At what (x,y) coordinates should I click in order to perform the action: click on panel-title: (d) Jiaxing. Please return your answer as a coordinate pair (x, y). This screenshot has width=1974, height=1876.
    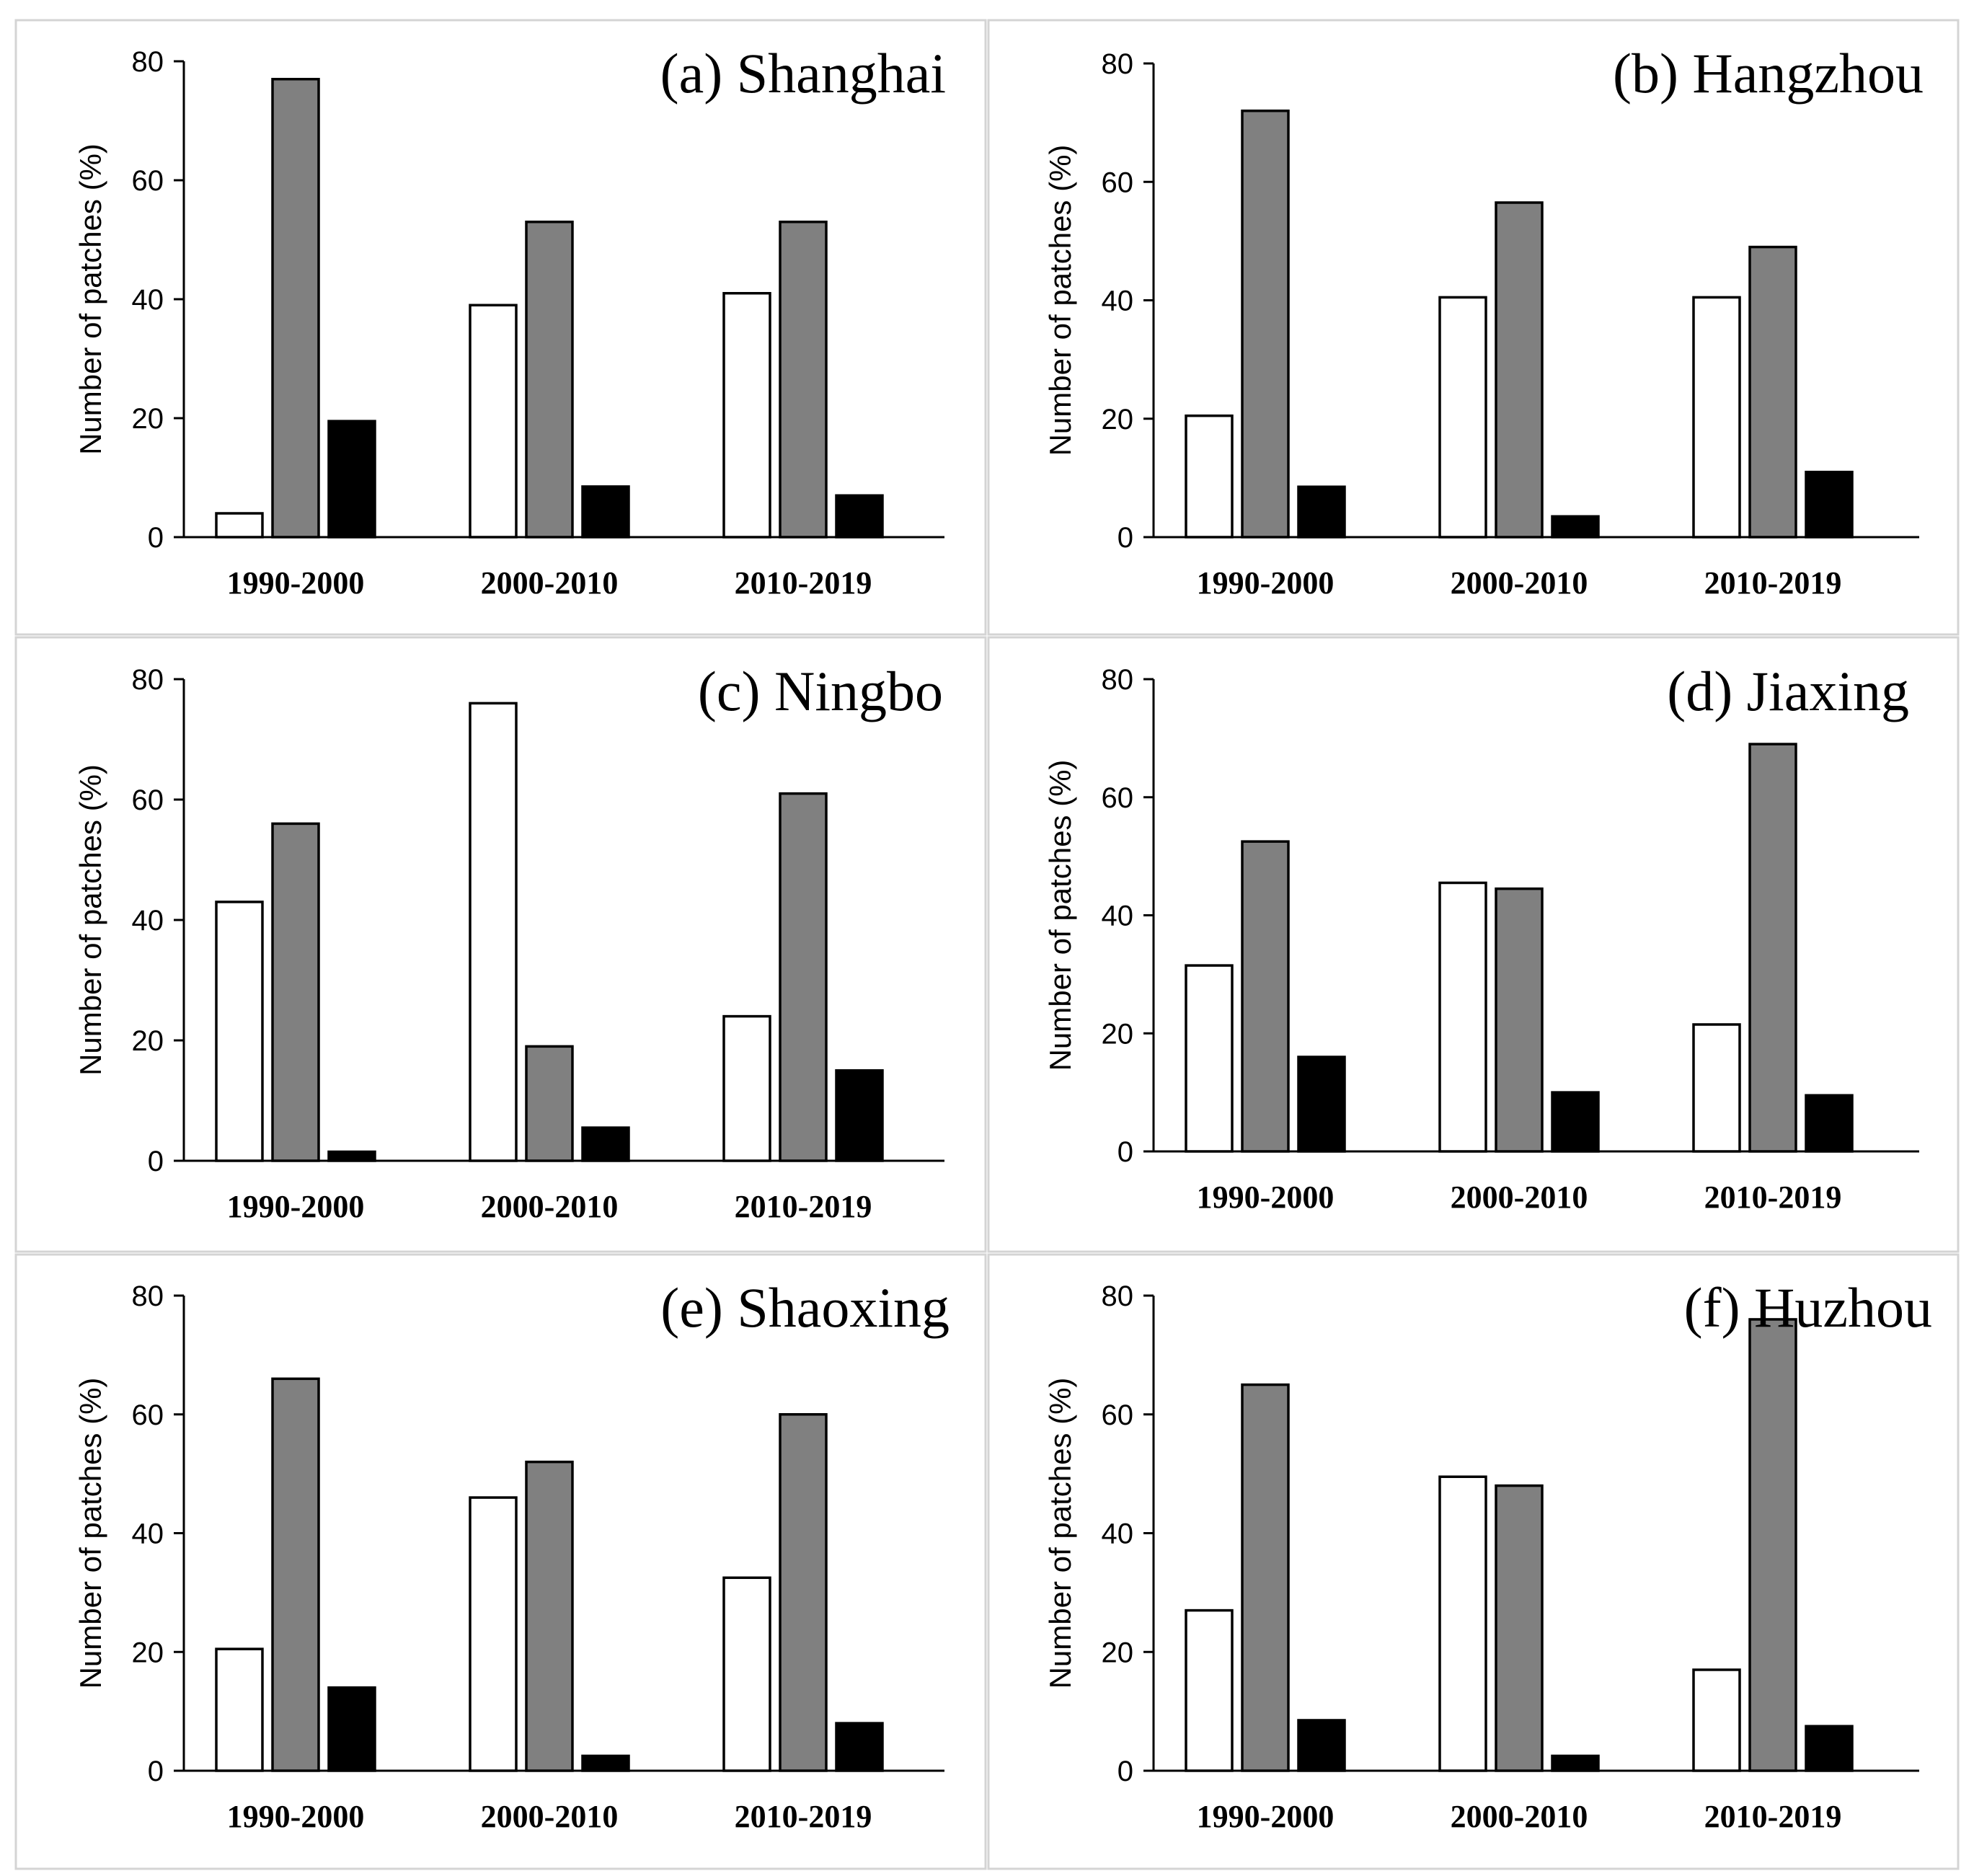
    Looking at the image, I should click on (1788, 691).